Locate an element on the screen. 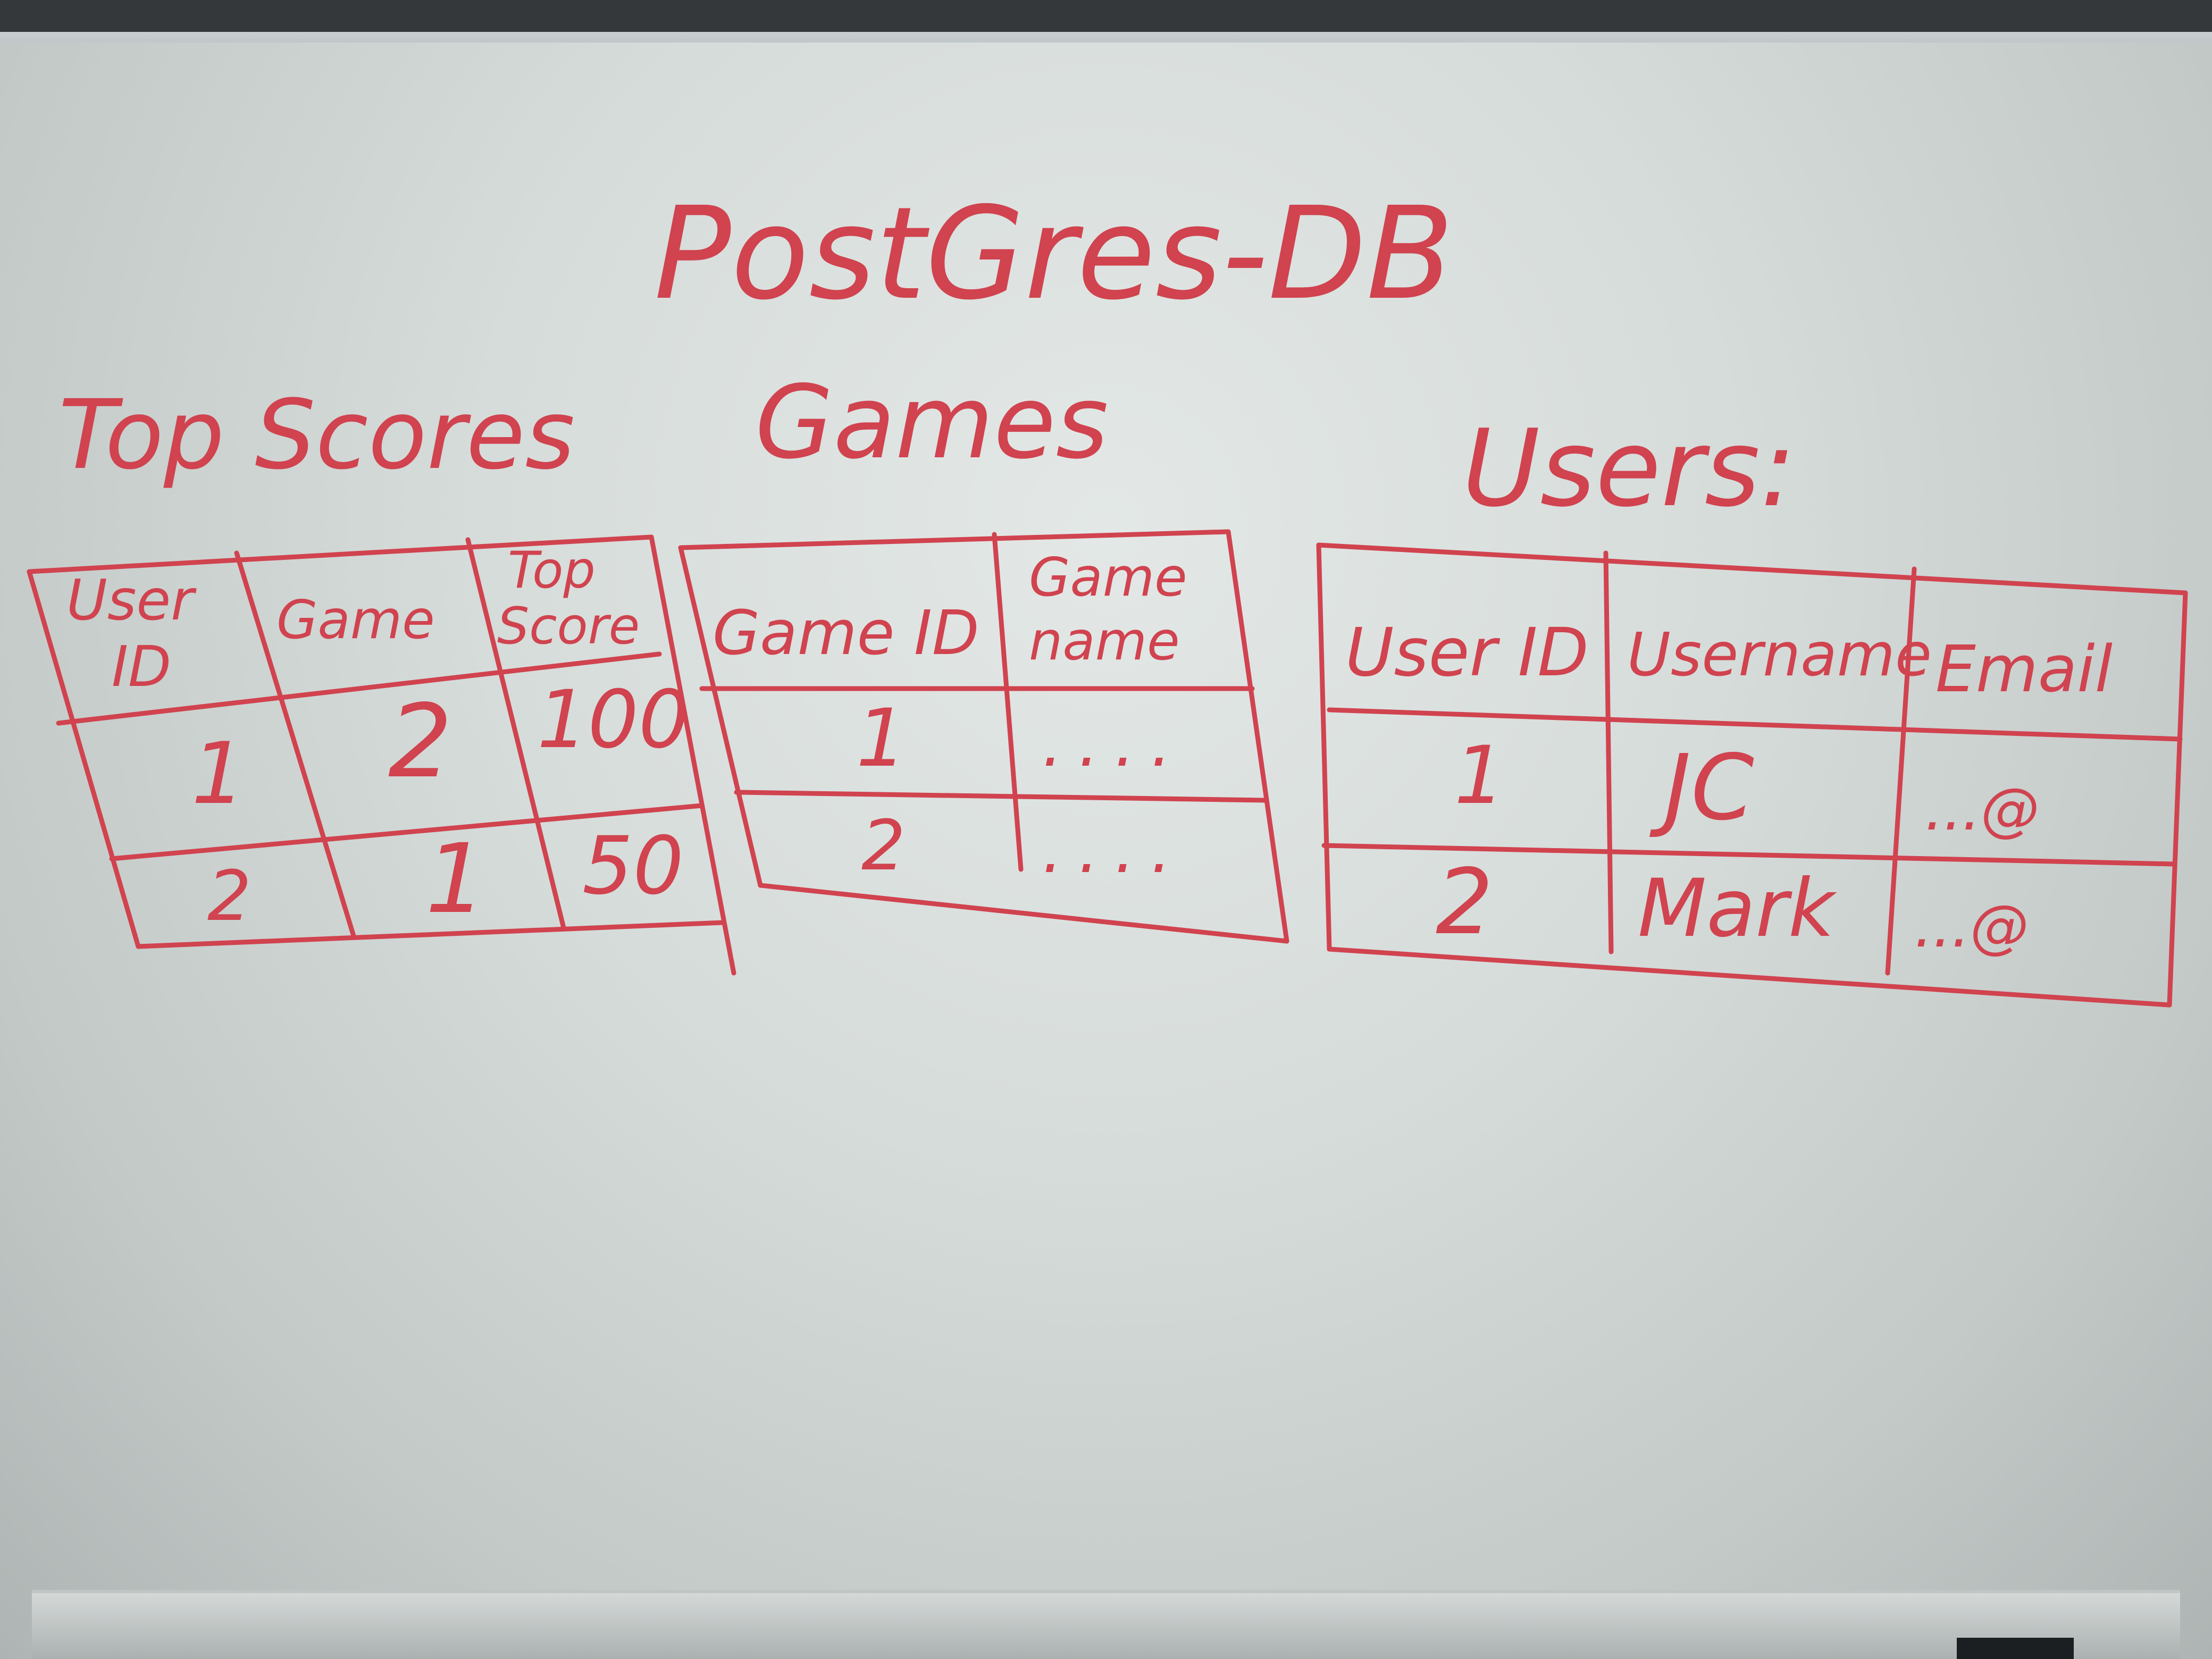 The width and height of the screenshot is (2212, 1659). users-table-name: Users: is located at coordinates (1629, 469).